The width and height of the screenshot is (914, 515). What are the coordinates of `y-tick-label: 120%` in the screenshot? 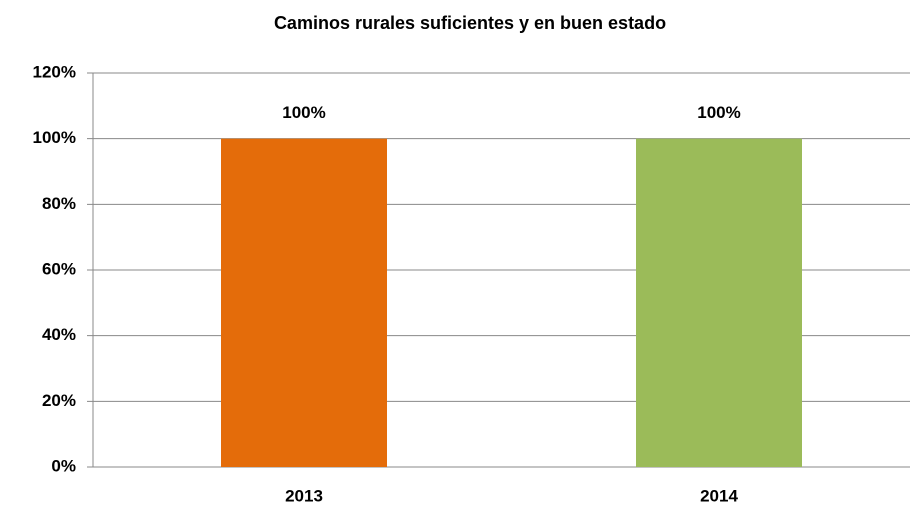 It's located at (54, 71).